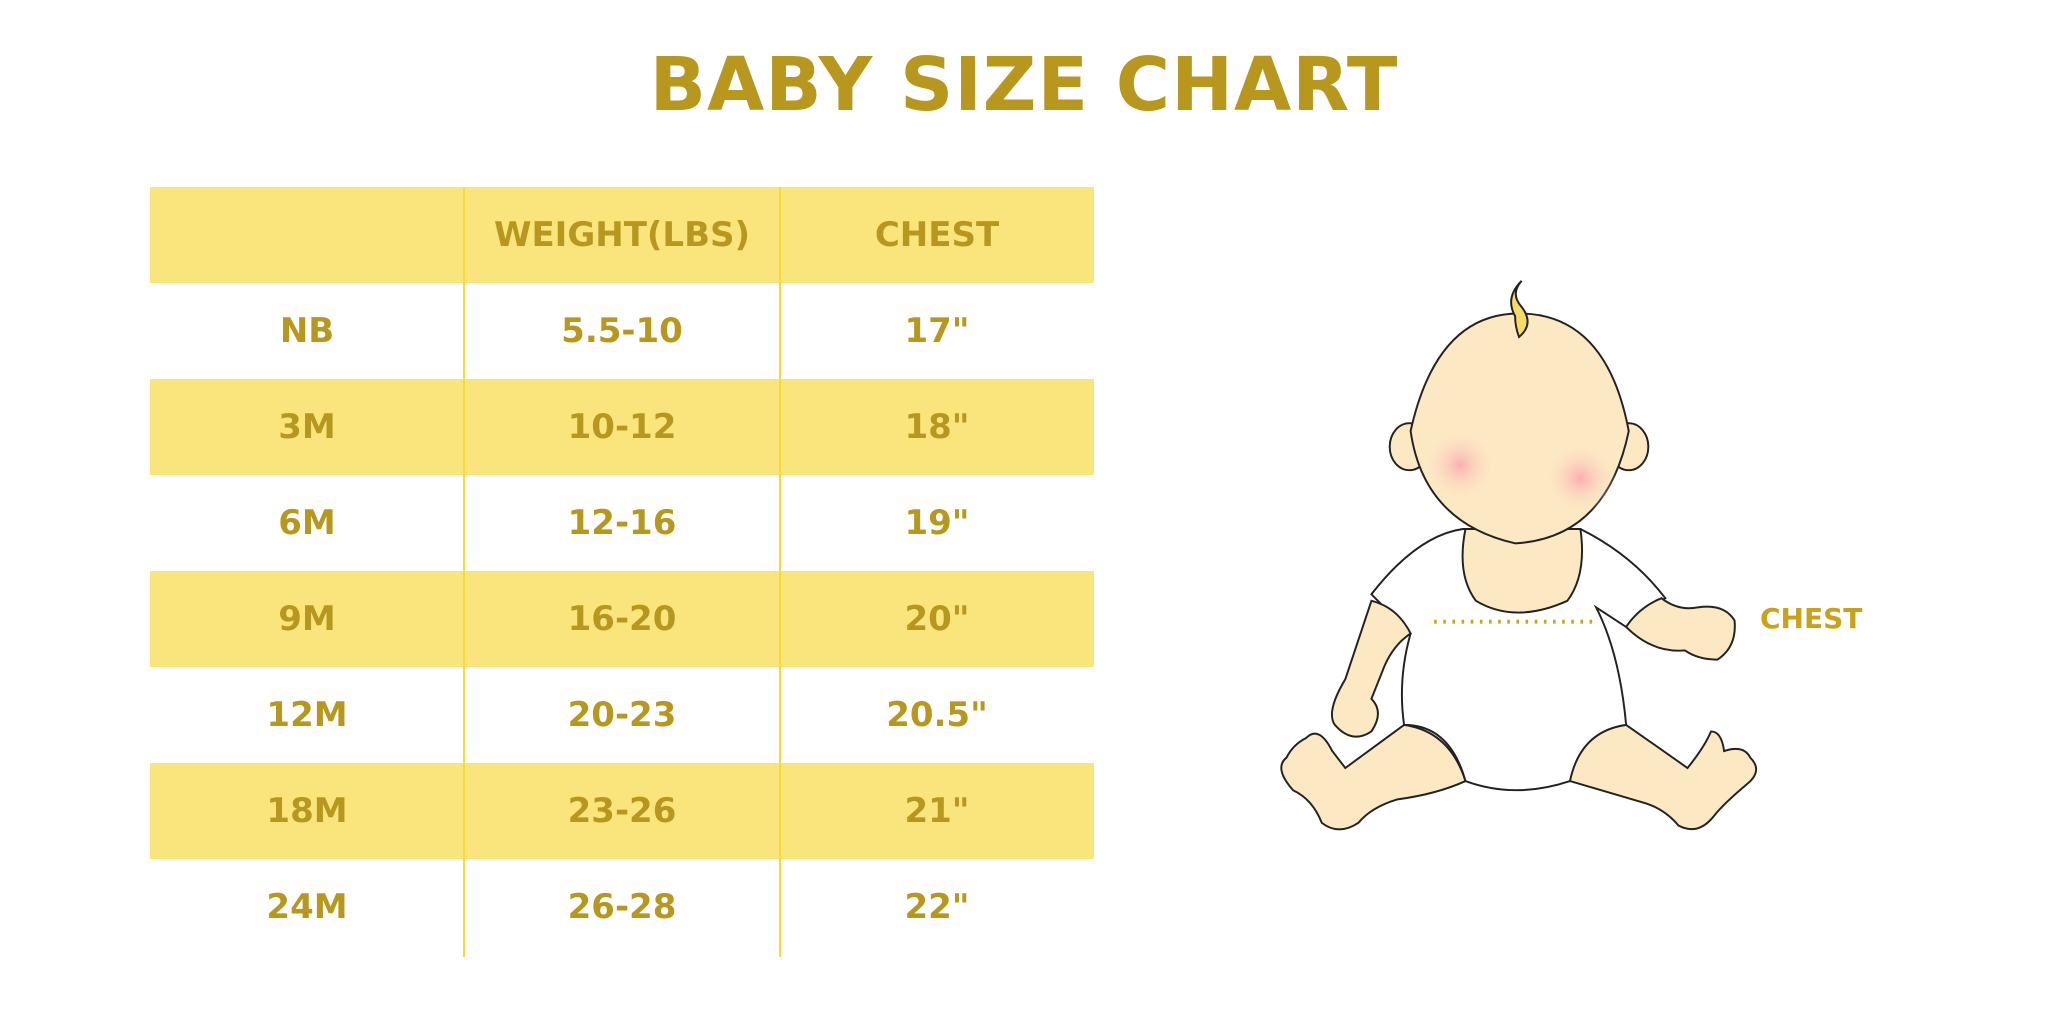 This screenshot has height=1024, width=2048. I want to click on size-cell: 6M, so click(307, 523).